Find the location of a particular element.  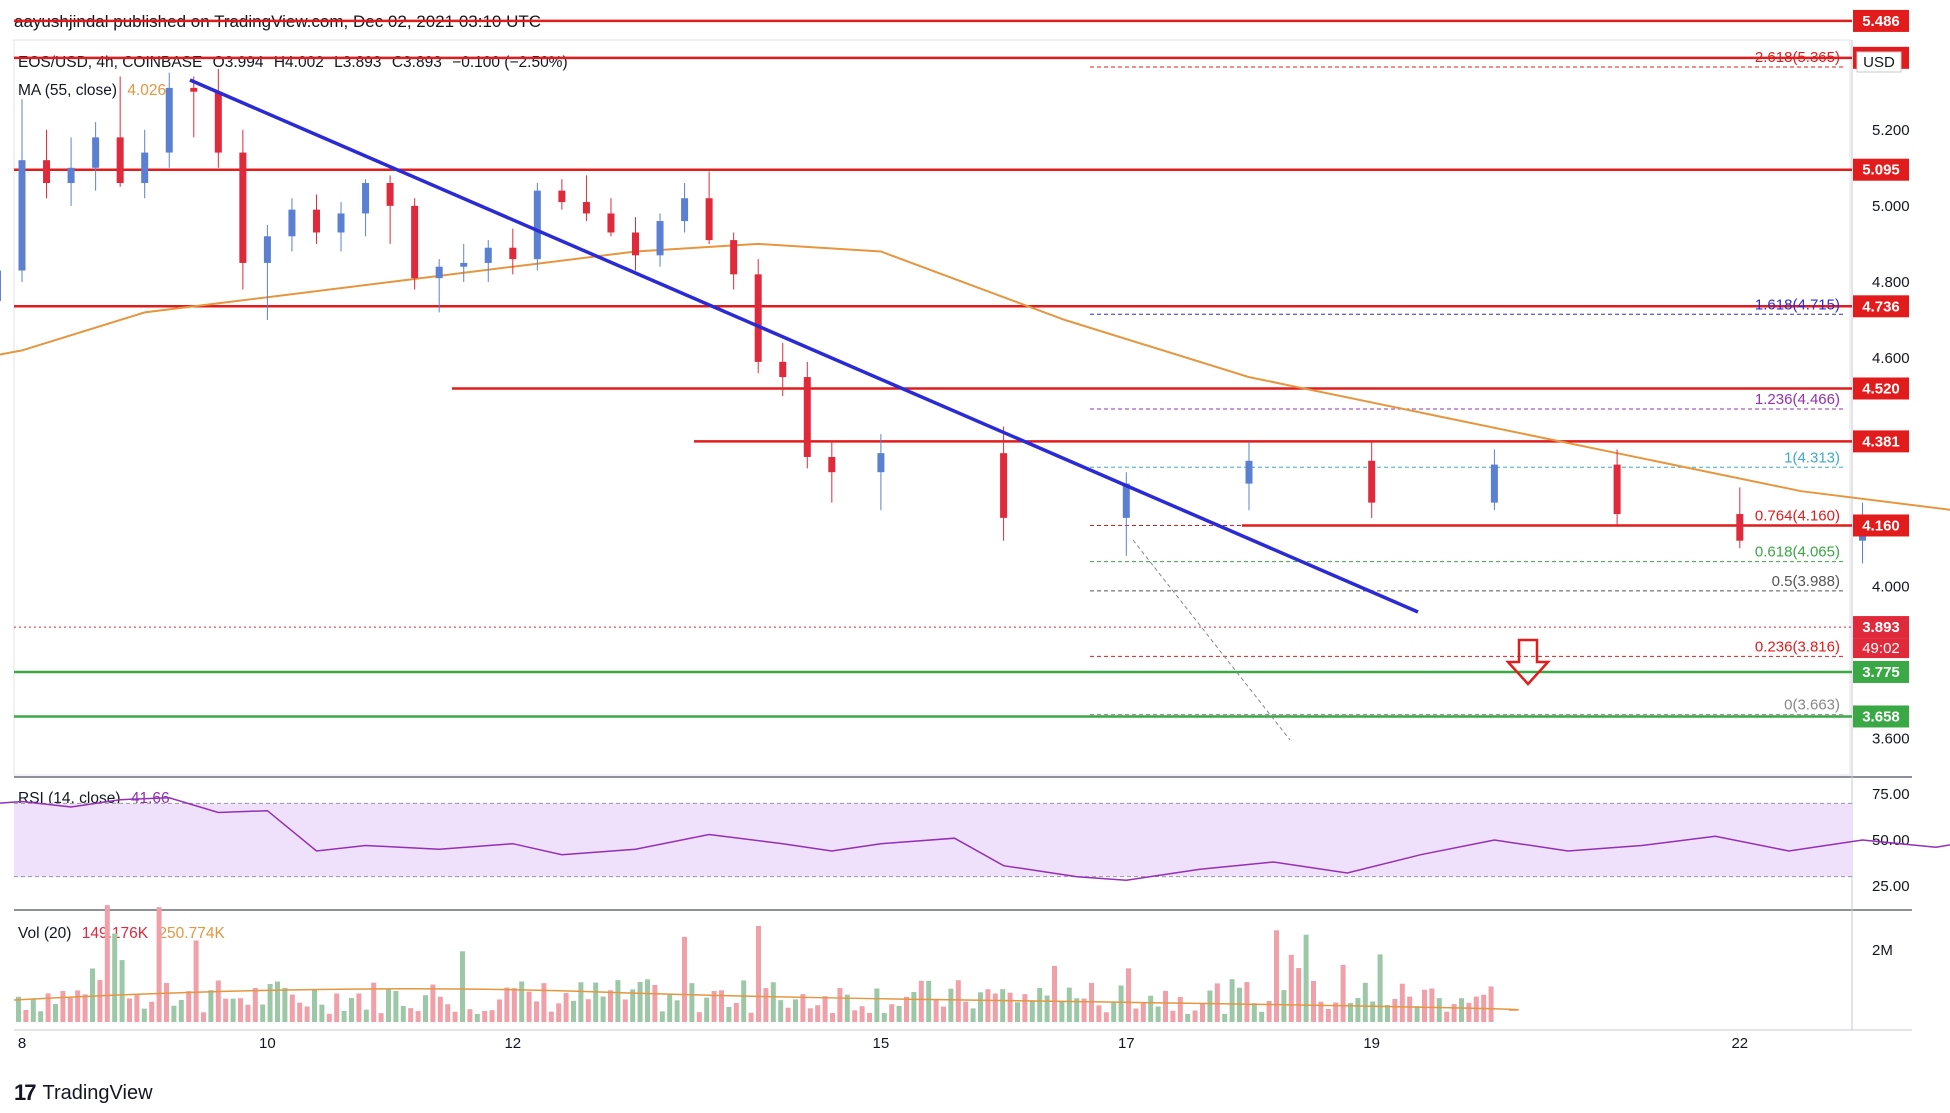

time-axis-tick-label: 17 is located at coordinates (1126, 1043).